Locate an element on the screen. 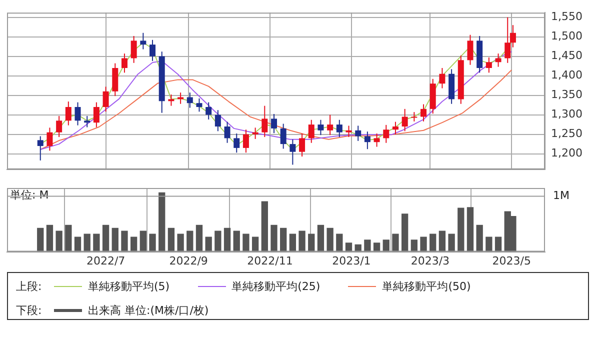 Image resolution: width=600 pixels, height=343 pixels. x-tick-label: 2023/5 is located at coordinates (511, 261).